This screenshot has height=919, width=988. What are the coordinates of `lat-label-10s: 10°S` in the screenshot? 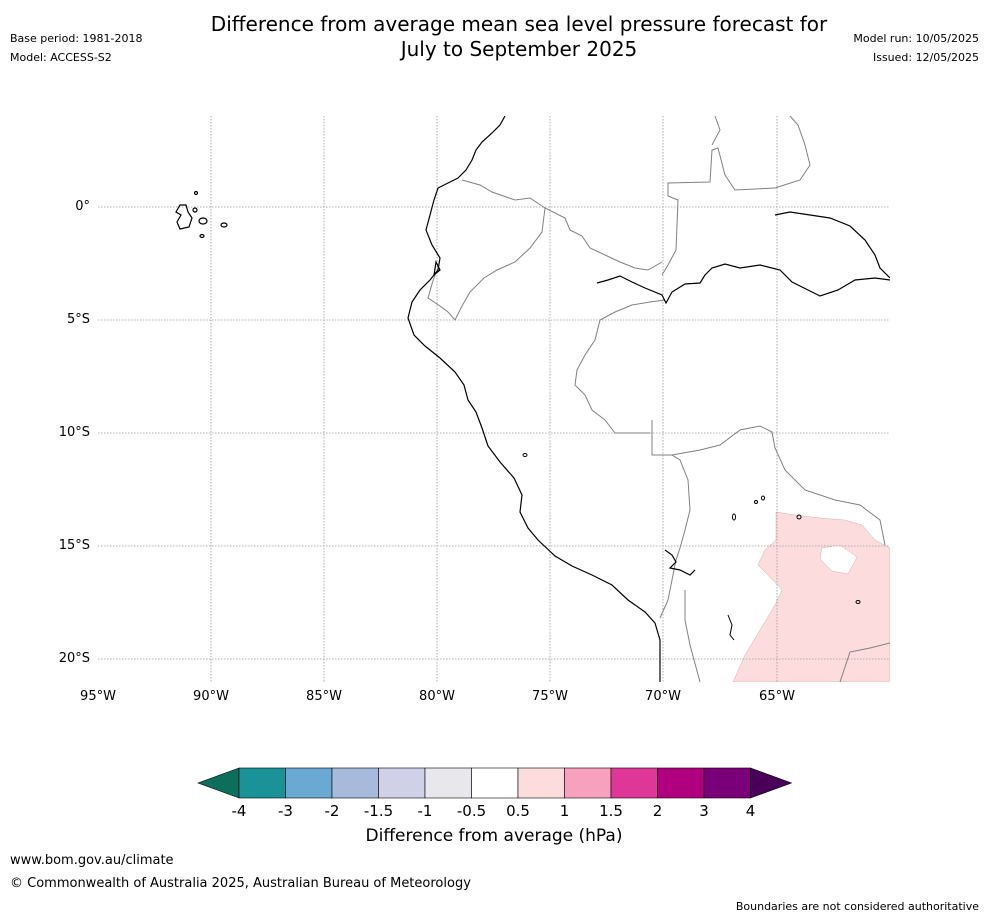 It's located at (74, 432).